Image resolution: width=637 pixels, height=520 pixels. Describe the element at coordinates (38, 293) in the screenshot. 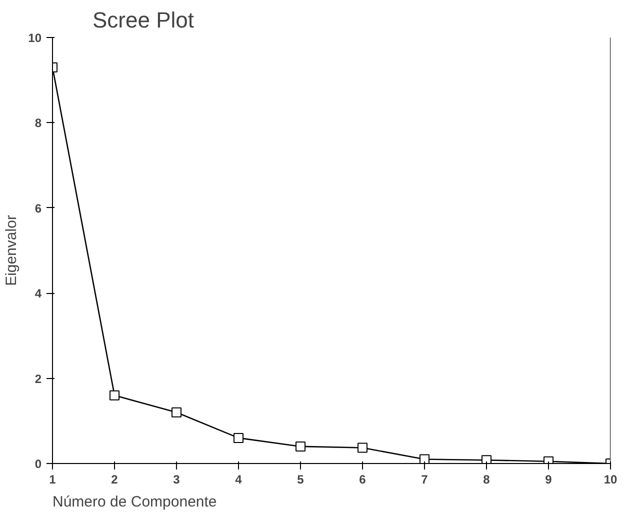

I see `y-tick-label: 4` at that location.